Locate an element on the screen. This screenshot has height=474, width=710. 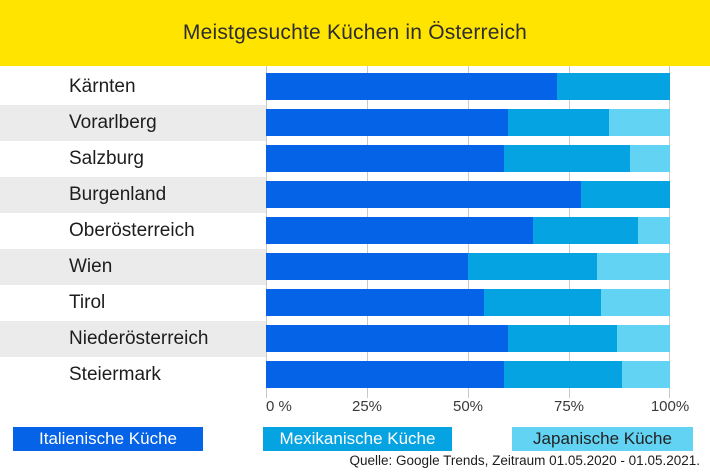
chart-row: Kärnten is located at coordinates (355, 87).